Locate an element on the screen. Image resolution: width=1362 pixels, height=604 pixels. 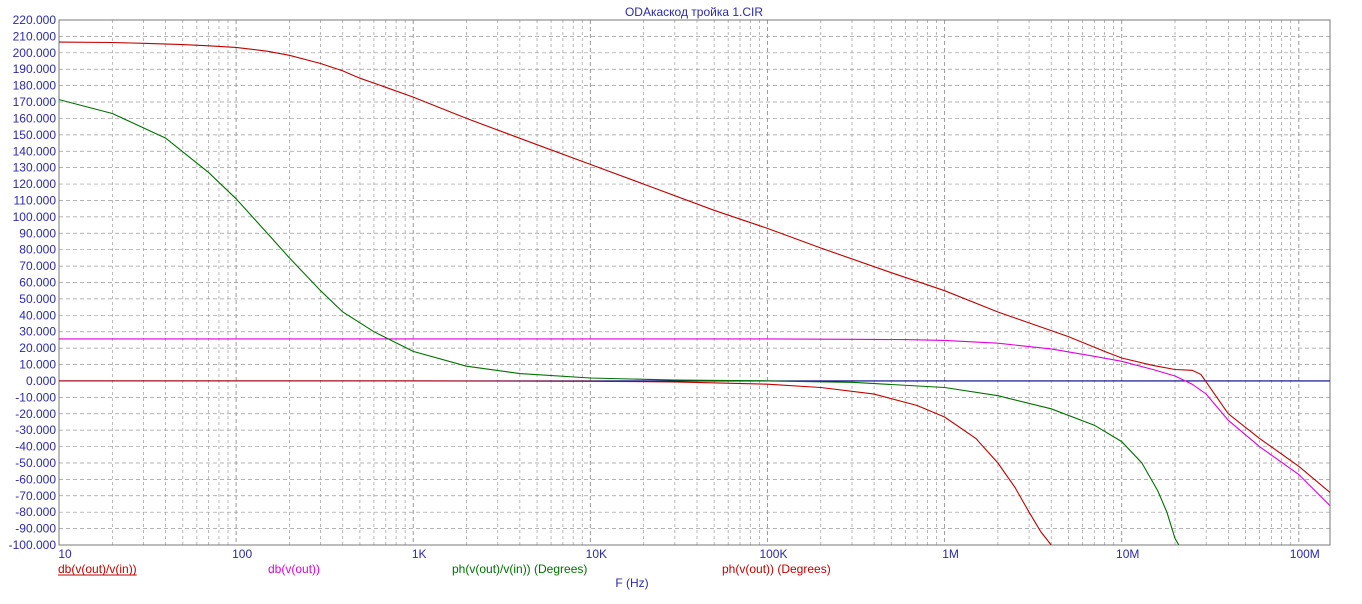
x-tick-label: 10M is located at coordinates (1127, 554).